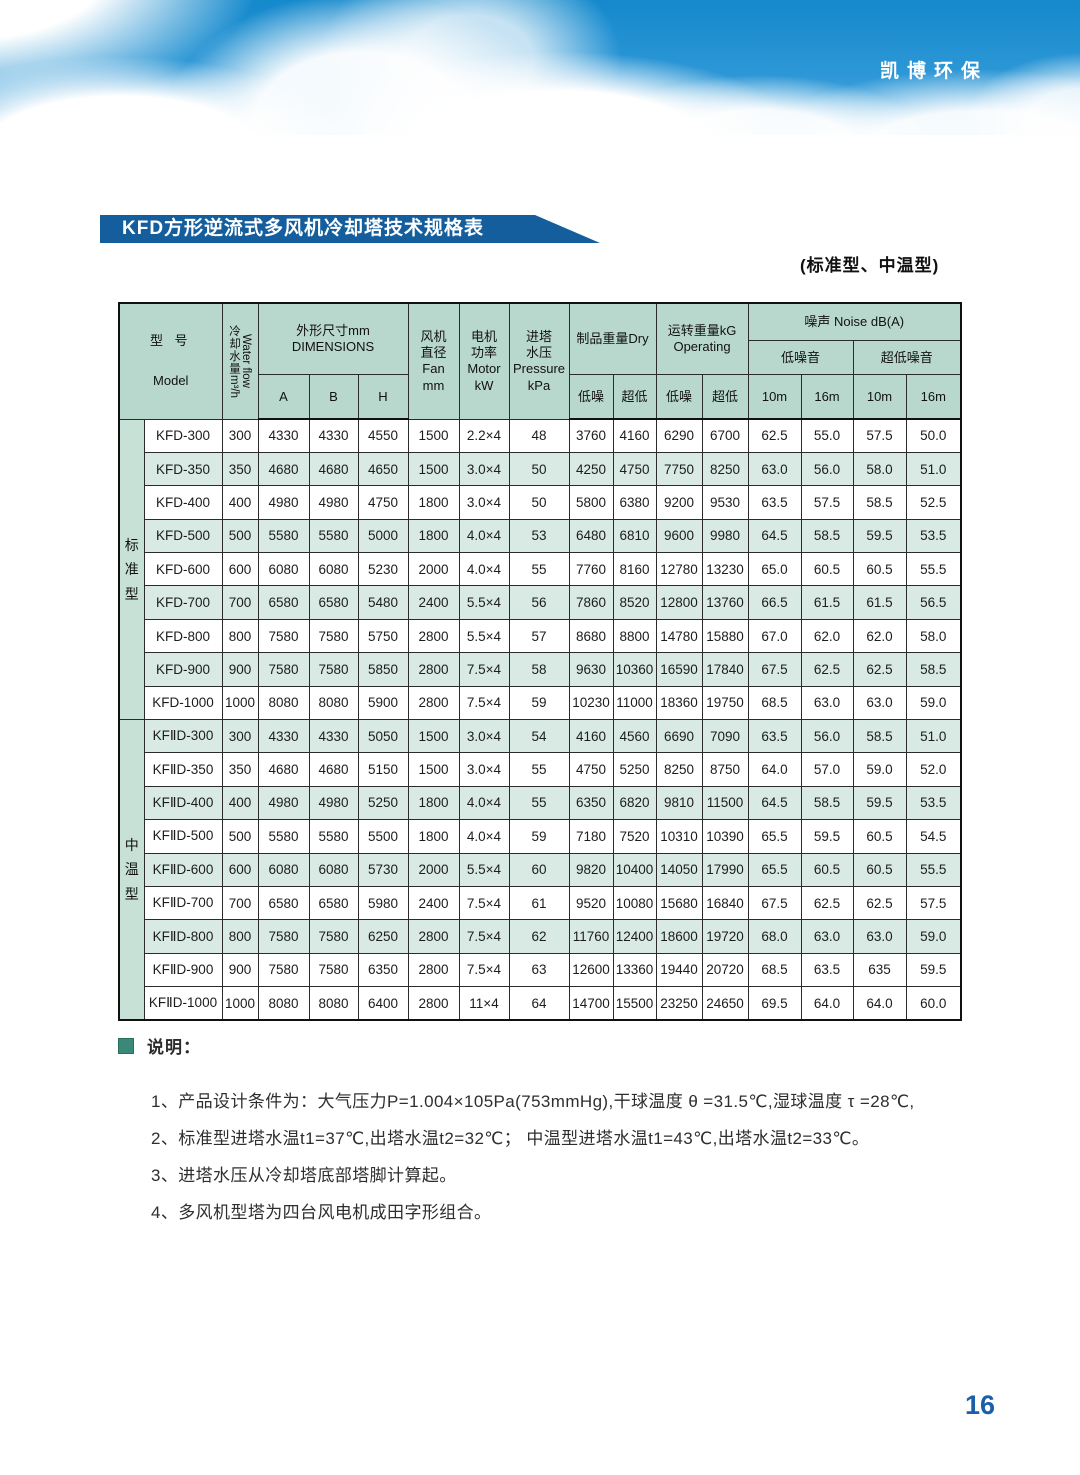 This screenshot has width=1080, height=1475. Describe the element at coordinates (383, 1003) in the screenshot. I see `value-cell: 6400` at that location.